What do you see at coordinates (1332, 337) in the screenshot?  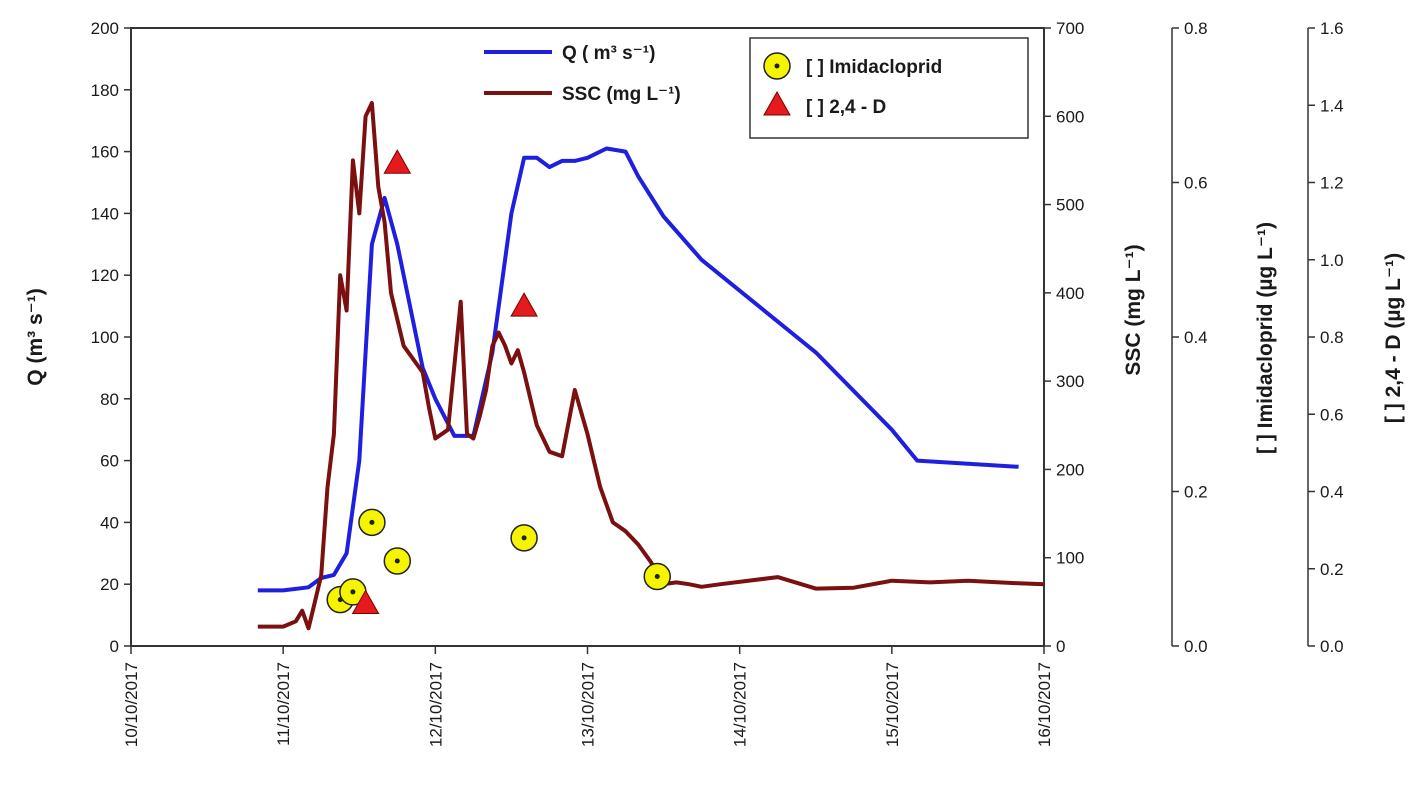 I see `d24-tick-label: 0.8` at bounding box center [1332, 337].